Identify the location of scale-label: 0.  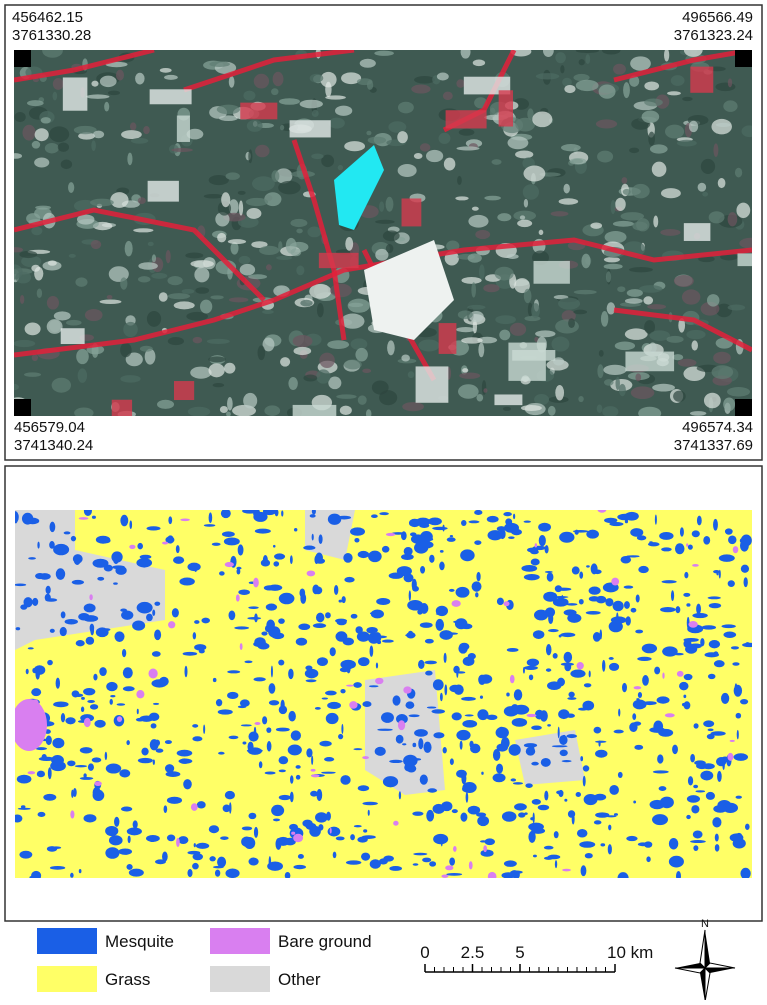
(424, 952).